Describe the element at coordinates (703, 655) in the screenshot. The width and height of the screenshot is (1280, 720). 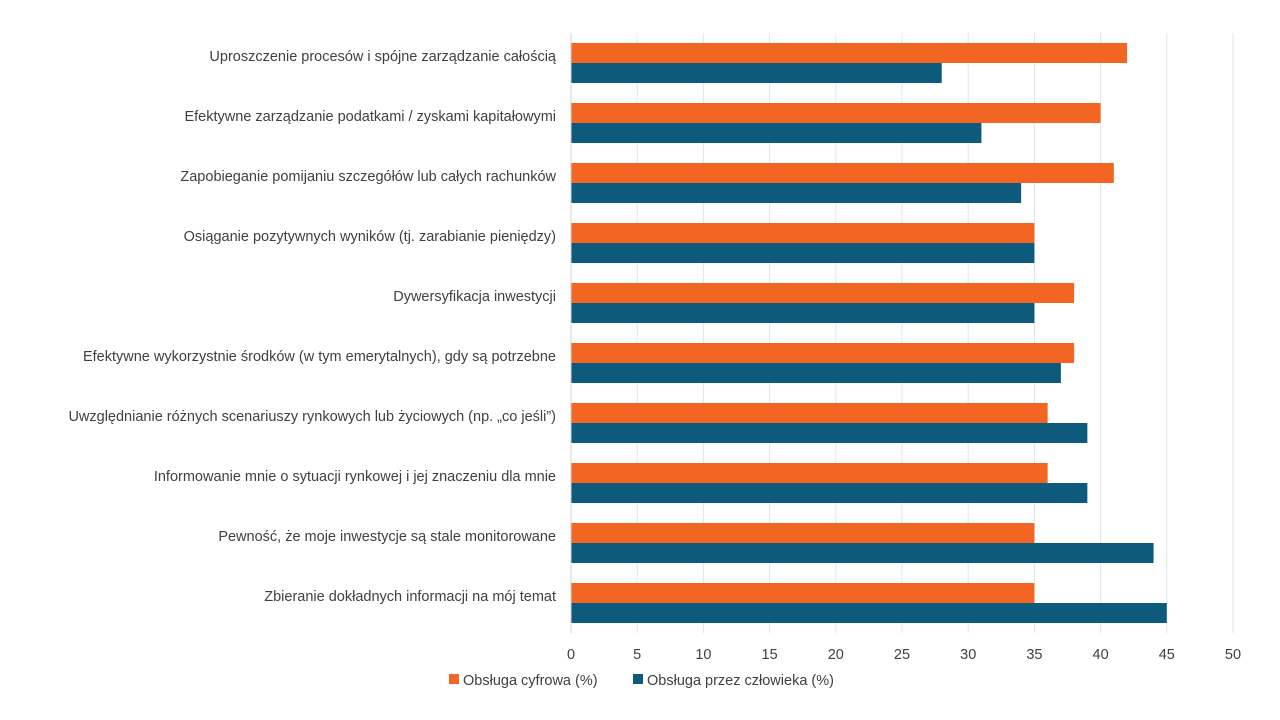
I see `x-tick-label: 10` at that location.